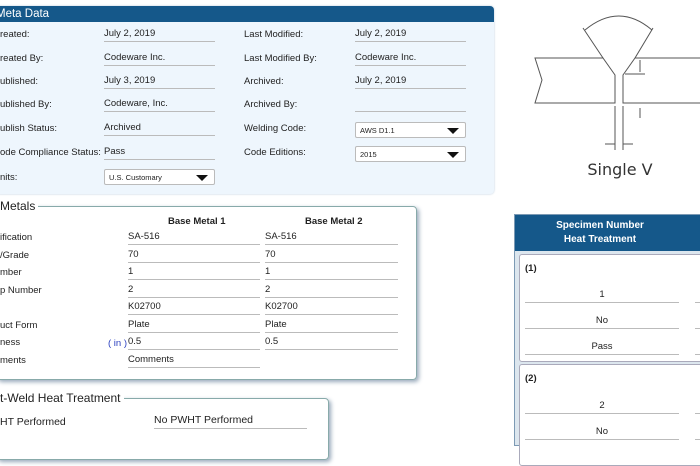 This screenshot has width=700, height=466. Describe the element at coordinates (600, 239) in the screenshot. I see `specimen-header-line2: Heat Treatment` at that location.